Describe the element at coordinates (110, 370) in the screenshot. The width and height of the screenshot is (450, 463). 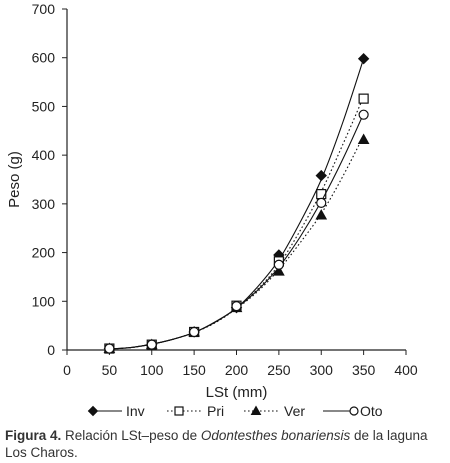
I see `x-tick-label-50: 50` at that location.